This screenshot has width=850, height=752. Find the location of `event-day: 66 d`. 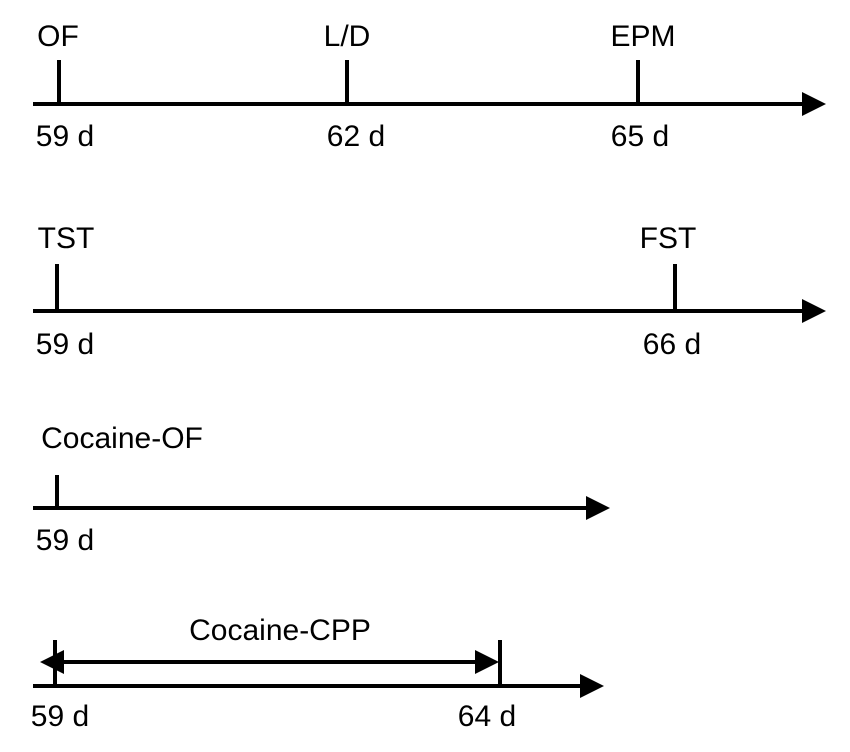

event-day: 66 d is located at coordinates (672, 344).